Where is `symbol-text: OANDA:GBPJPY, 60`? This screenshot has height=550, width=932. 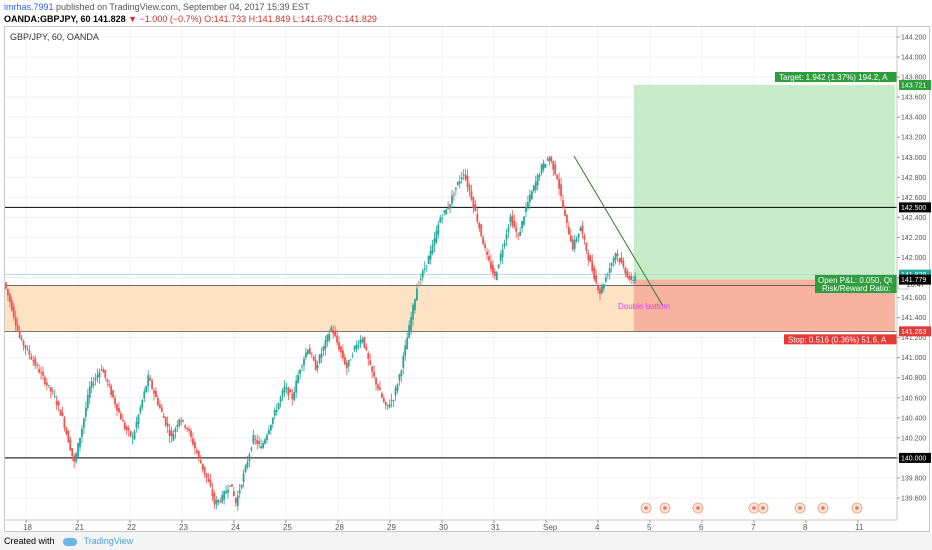 symbol-text: OANDA:GBPJPY, 60 is located at coordinates (47, 19).